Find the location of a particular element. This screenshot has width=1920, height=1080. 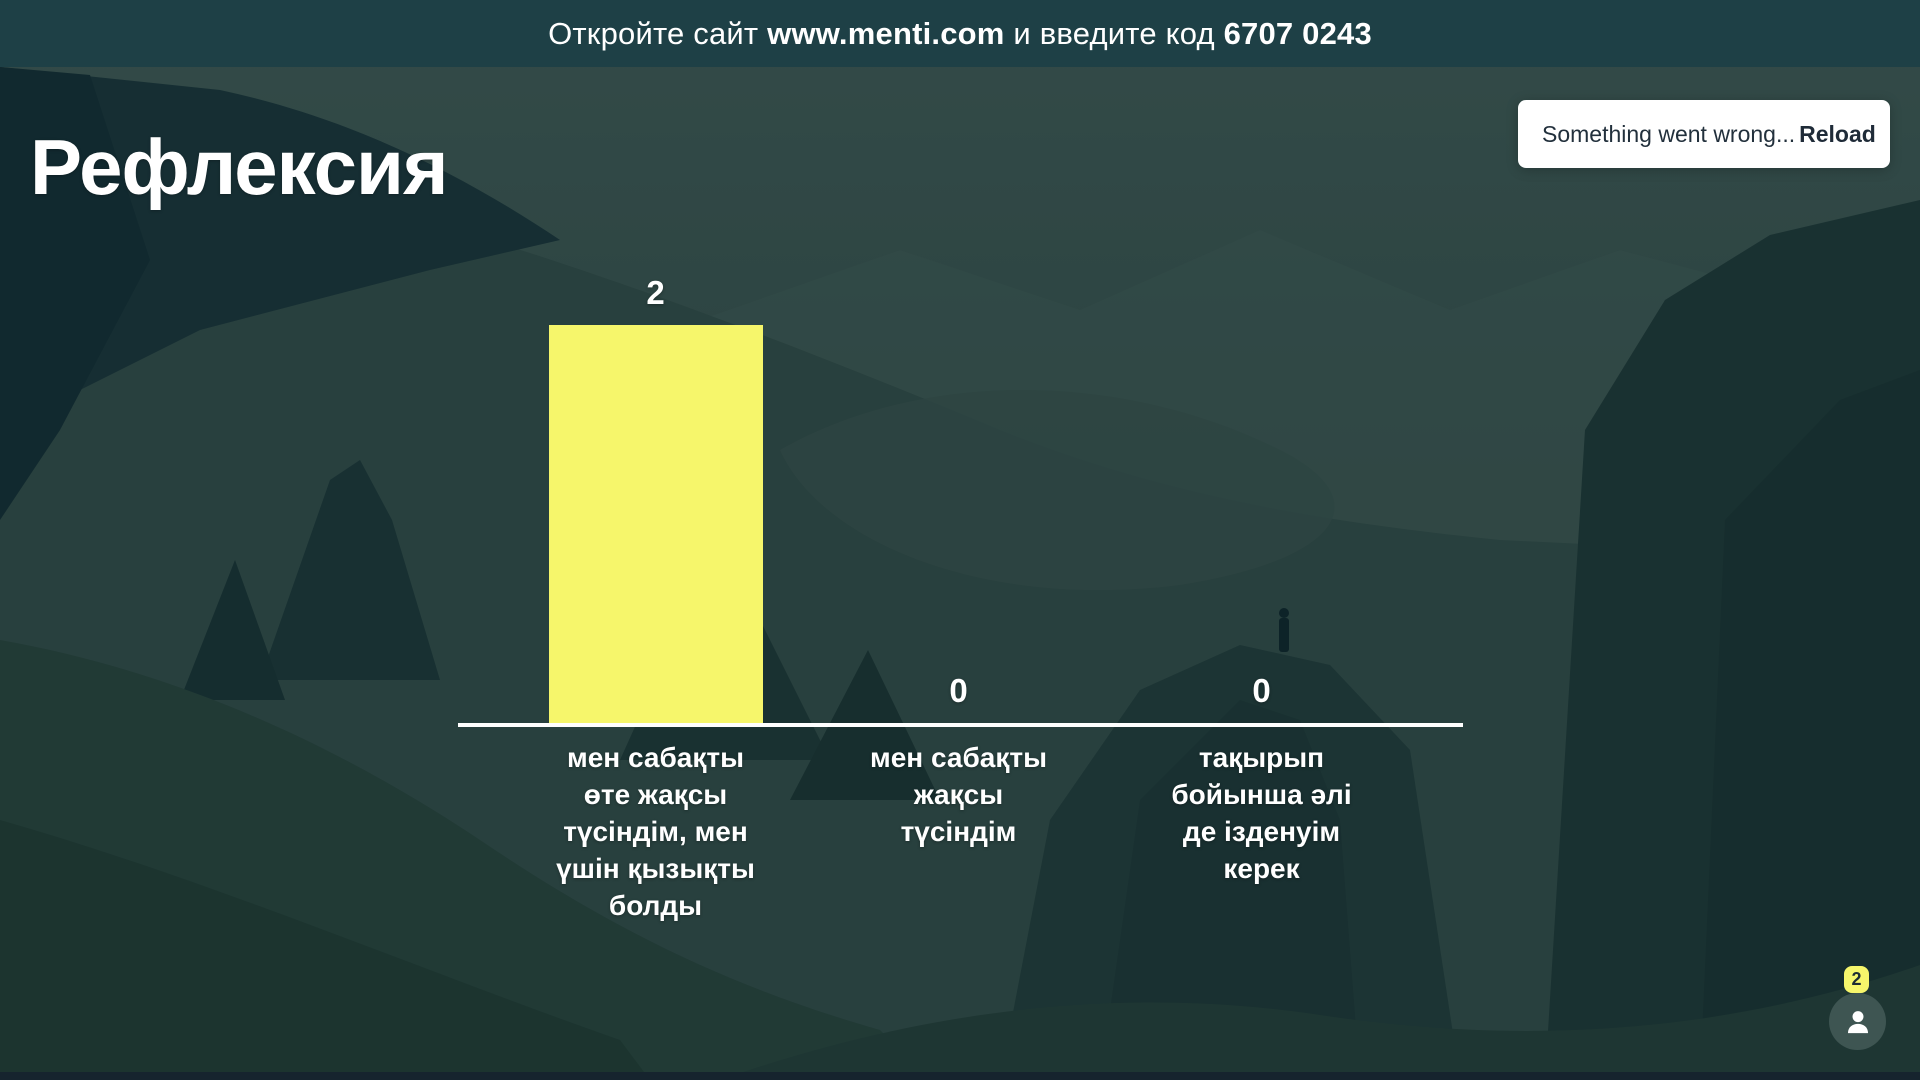

join-code: 6707 0243 is located at coordinates (1297, 33).